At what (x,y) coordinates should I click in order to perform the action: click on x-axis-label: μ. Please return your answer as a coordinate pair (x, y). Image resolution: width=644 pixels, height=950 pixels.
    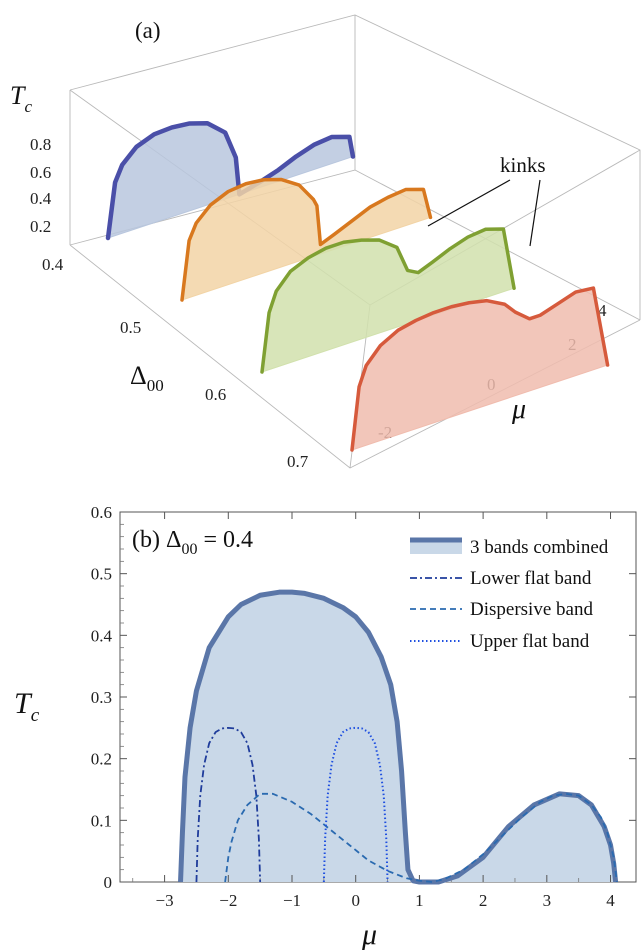
    Looking at the image, I should click on (369, 934).